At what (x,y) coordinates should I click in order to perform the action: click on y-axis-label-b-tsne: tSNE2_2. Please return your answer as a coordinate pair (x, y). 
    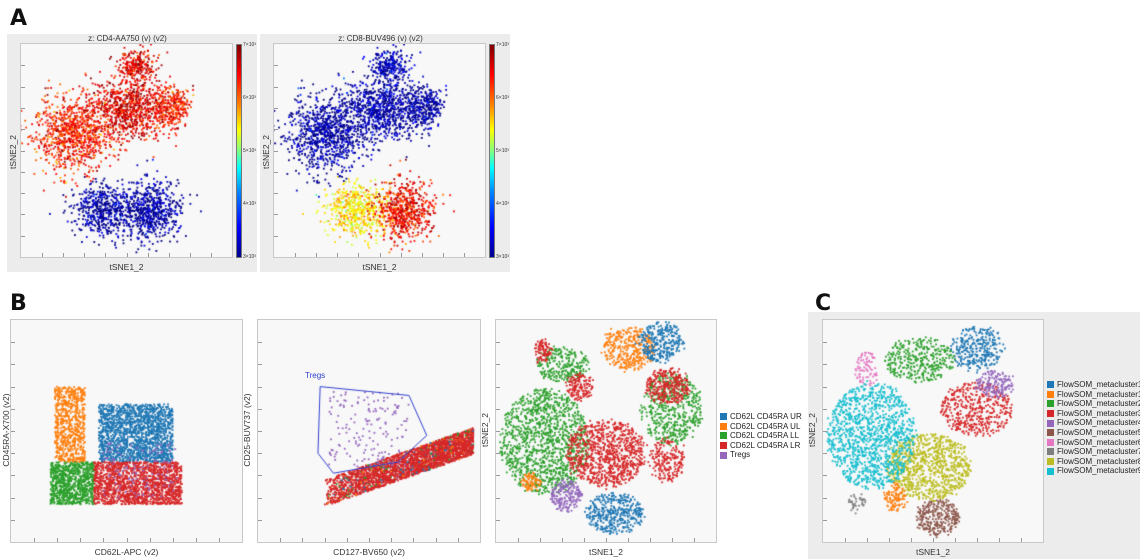
    Looking at the image, I should click on (485, 430).